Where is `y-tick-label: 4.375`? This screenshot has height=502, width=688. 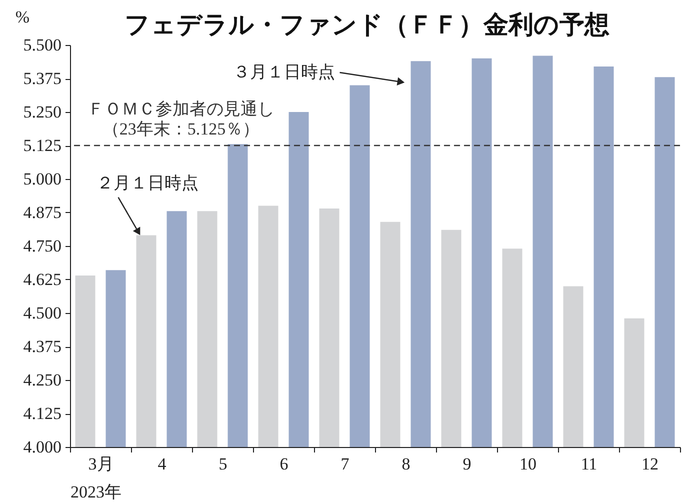 y-tick-label: 4.375 is located at coordinates (42, 346).